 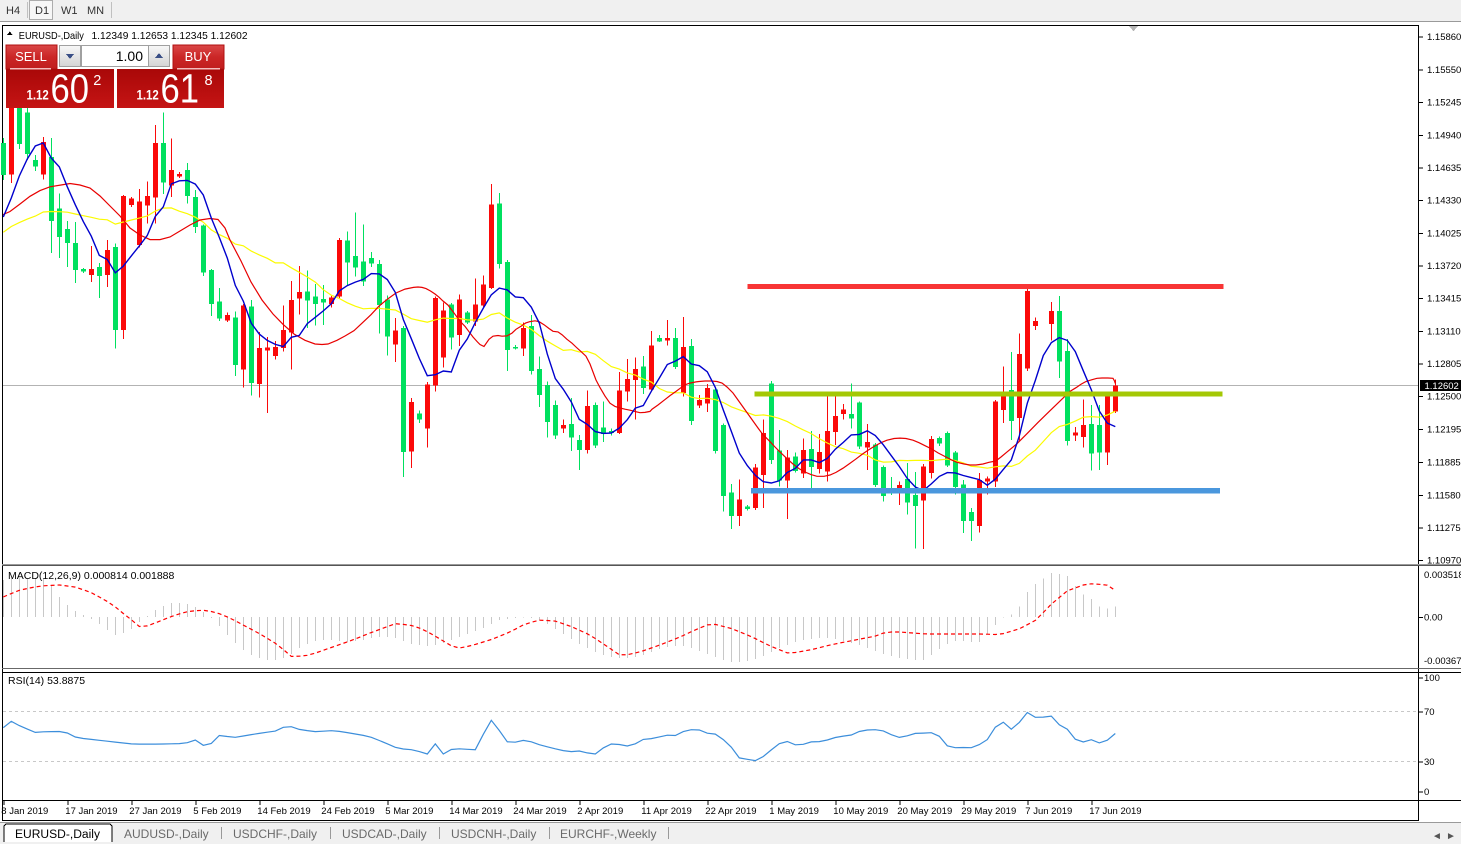 What do you see at coordinates (275, 834) in the screenshot?
I see `svg-text: USDCHF-,Daily` at bounding box center [275, 834].